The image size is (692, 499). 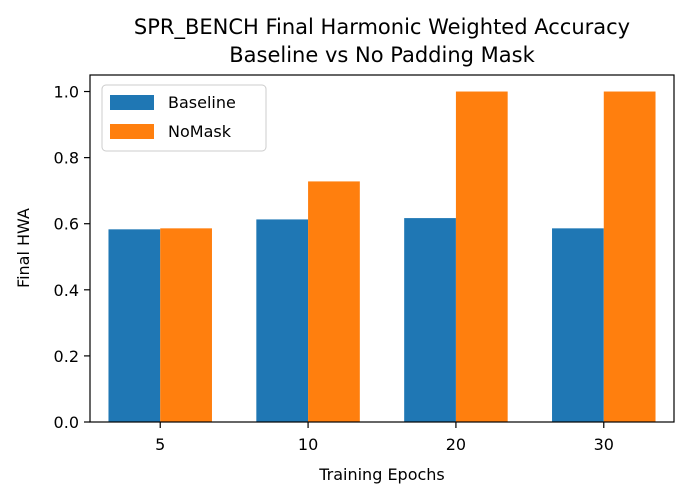 What do you see at coordinates (132, 131) in the screenshot?
I see `legend-swatch-nomask` at bounding box center [132, 131].